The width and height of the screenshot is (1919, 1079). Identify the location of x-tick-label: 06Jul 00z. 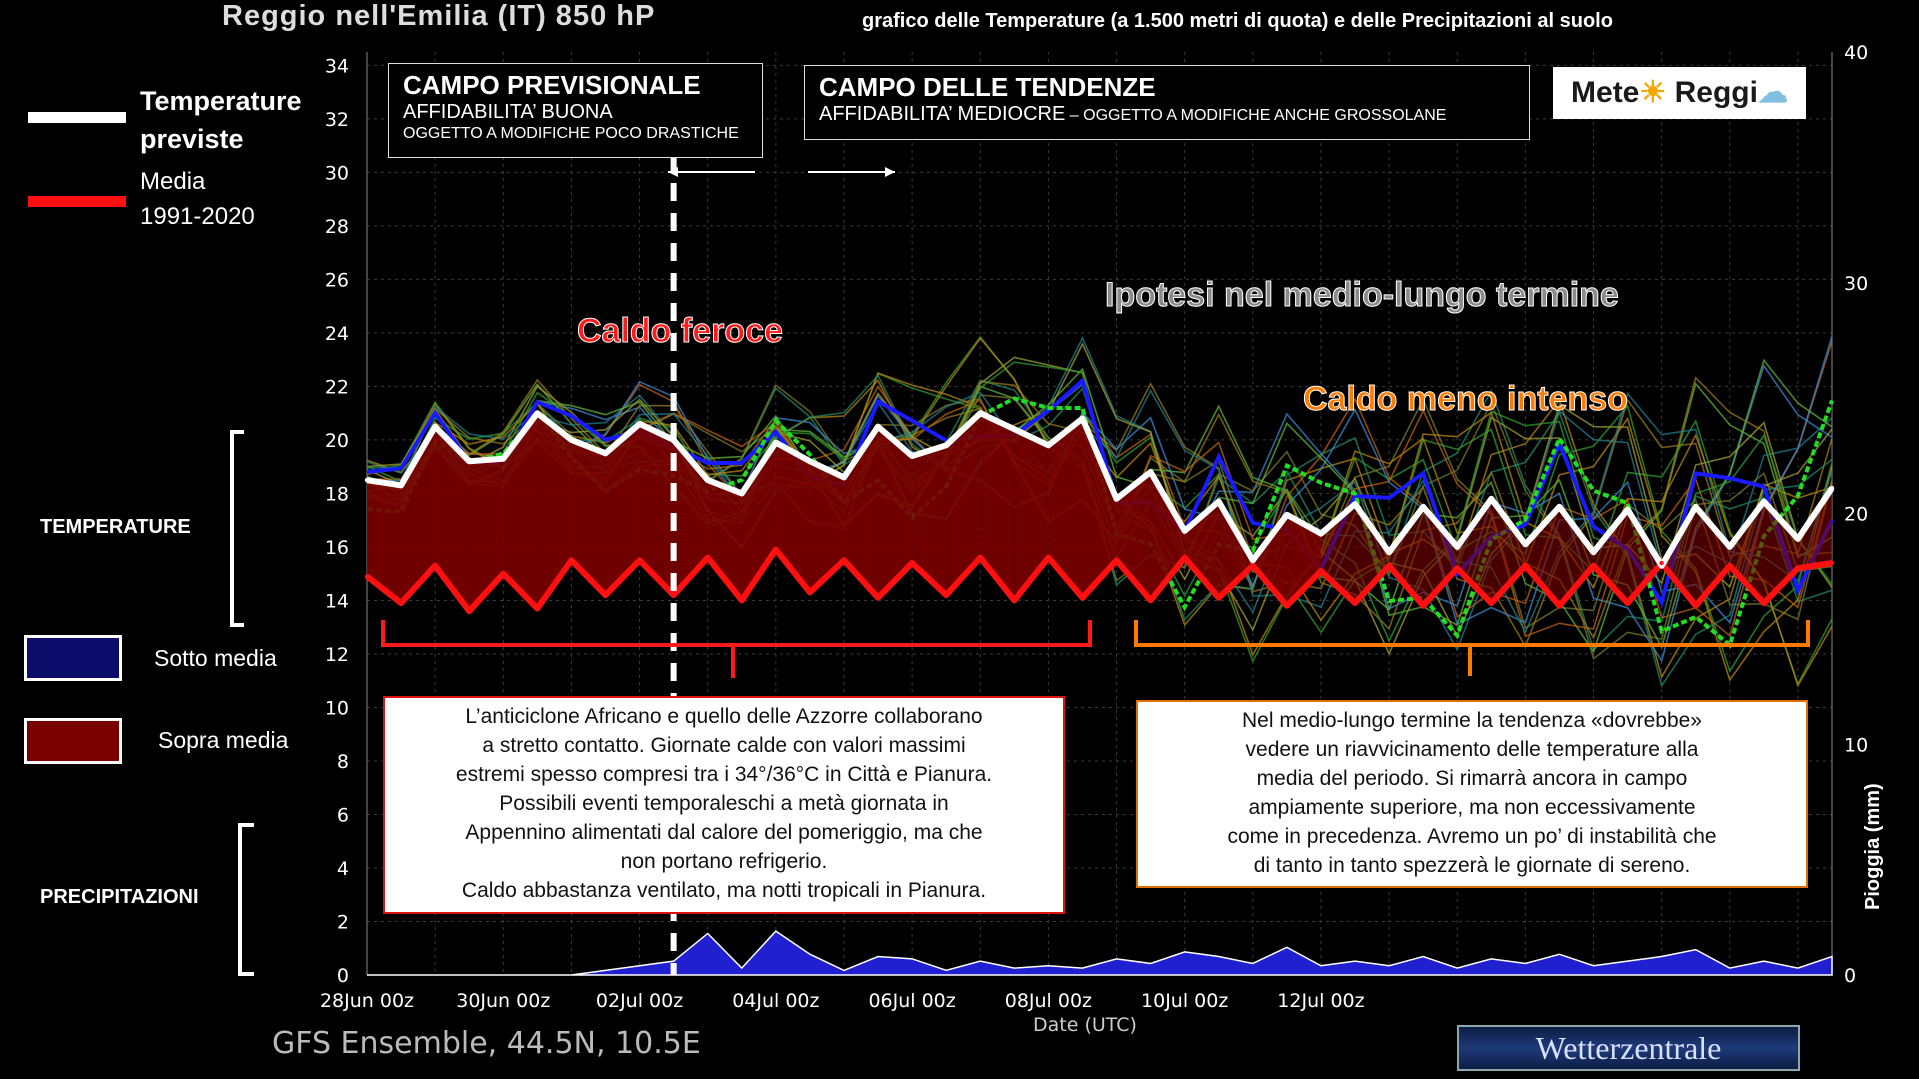
(911, 1001).